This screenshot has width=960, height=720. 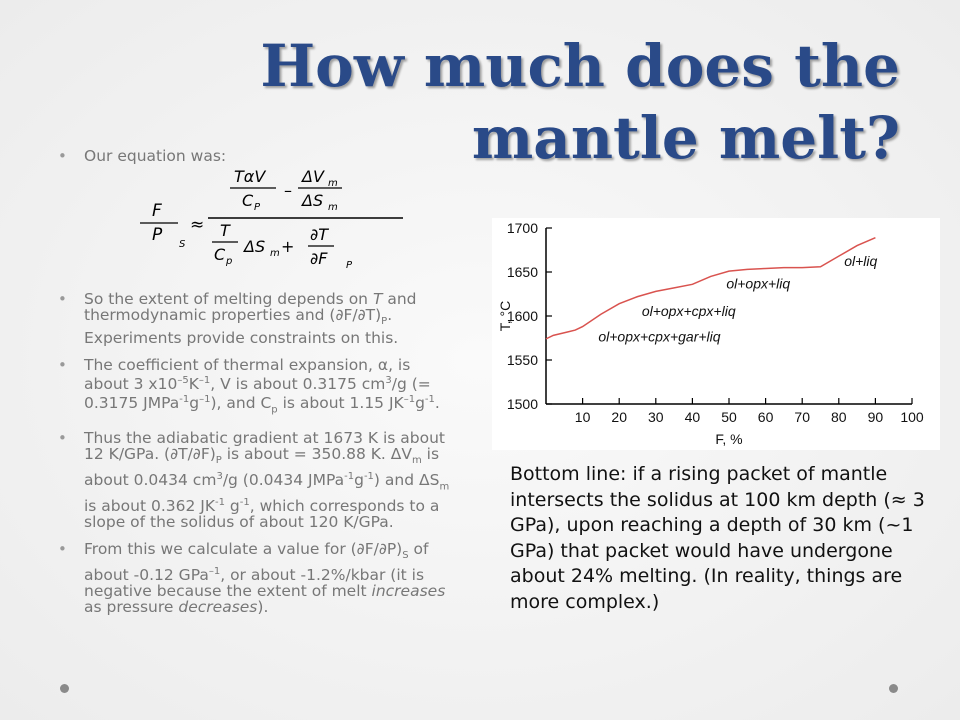 I want to click on phase-label-2: ol+opx+cpx+liq, so click(x=689, y=311).